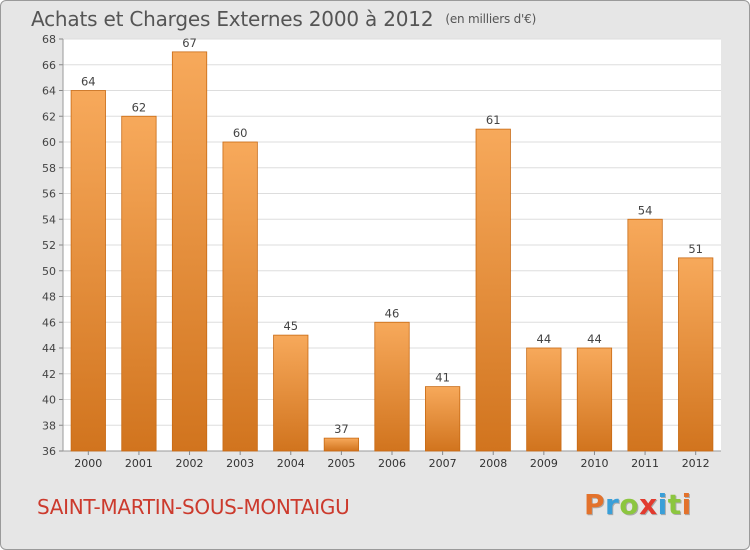 The height and width of the screenshot is (550, 750). I want to click on bar-value-label: 61, so click(493, 120).